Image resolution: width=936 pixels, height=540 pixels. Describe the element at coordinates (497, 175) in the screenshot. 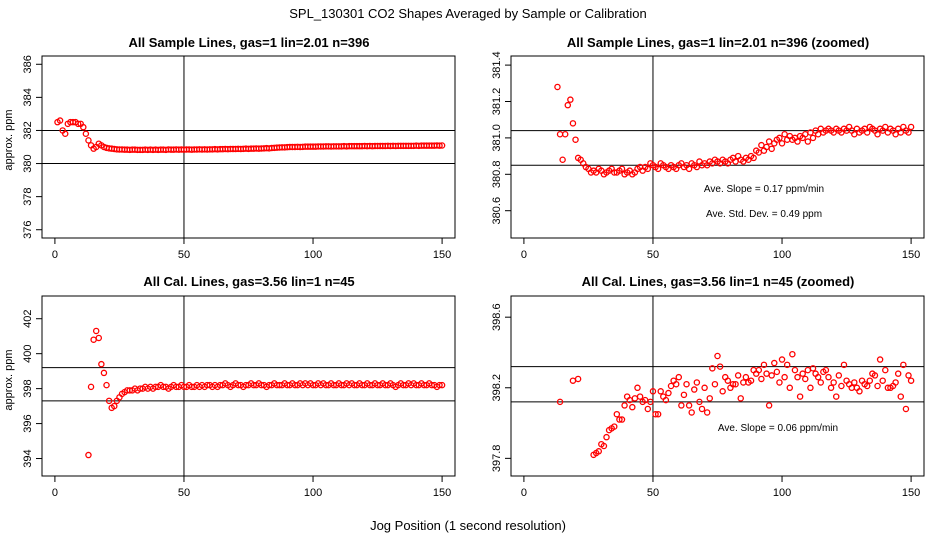

I see `y-tick-label: 380.8` at that location.